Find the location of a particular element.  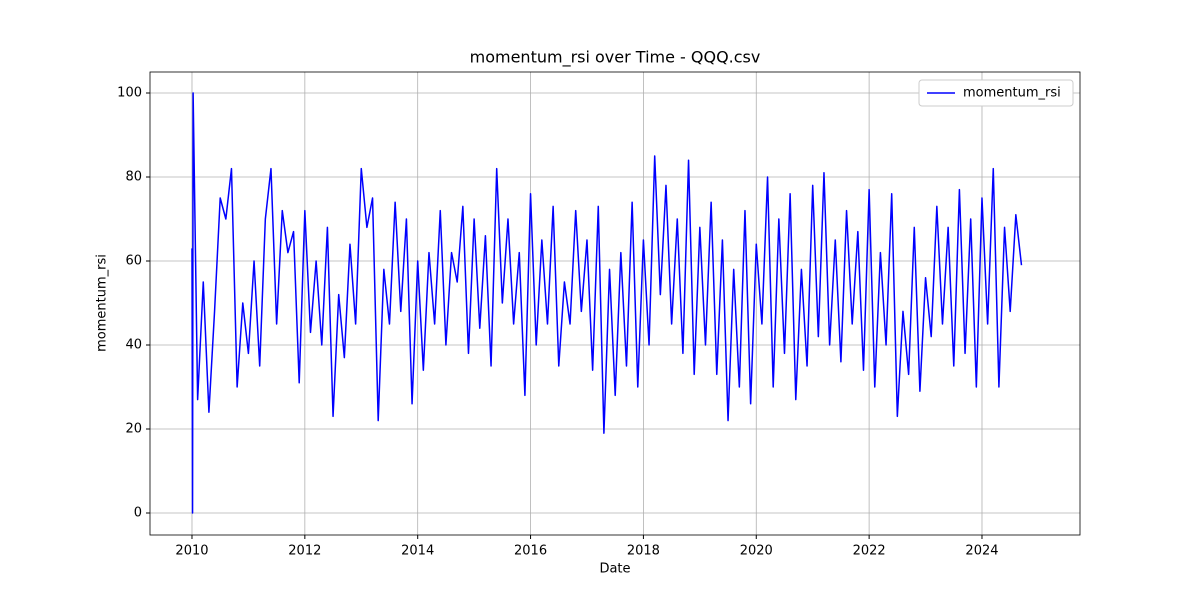

y-axis-label: momentum_rsi is located at coordinates (102, 303).